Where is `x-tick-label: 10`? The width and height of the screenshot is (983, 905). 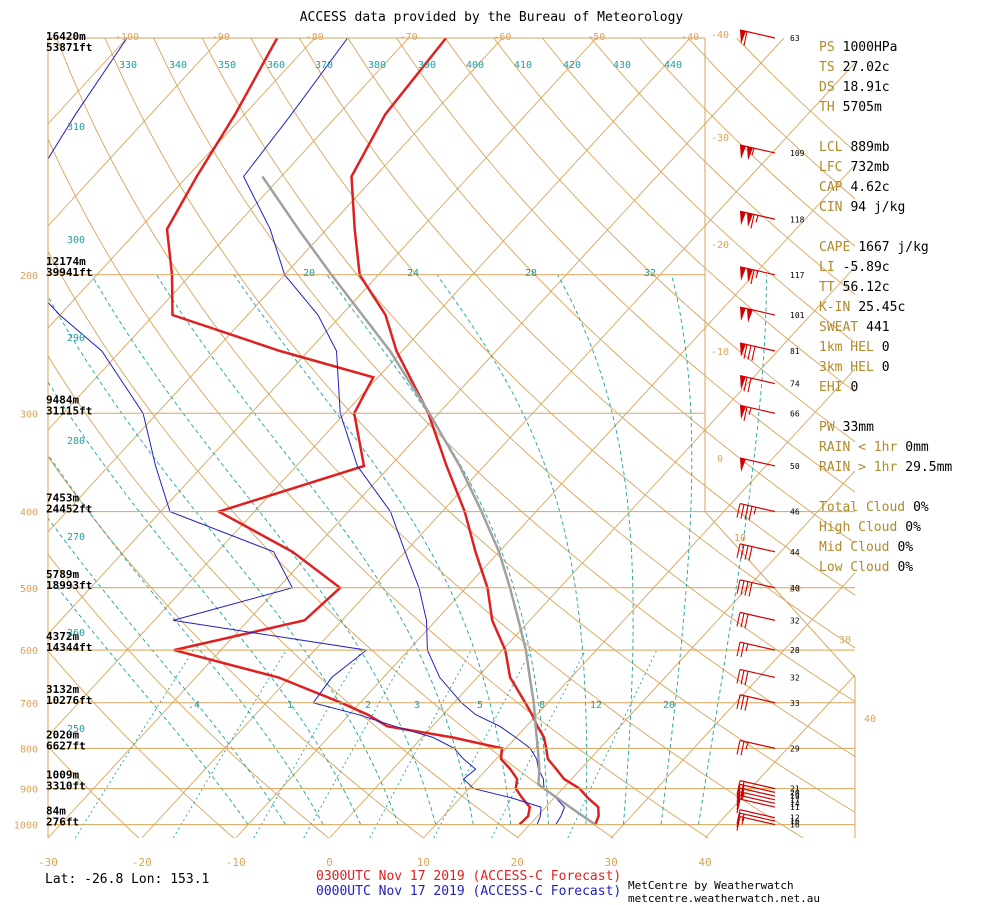
x-tick-label: 10 is located at coordinates (423, 862).